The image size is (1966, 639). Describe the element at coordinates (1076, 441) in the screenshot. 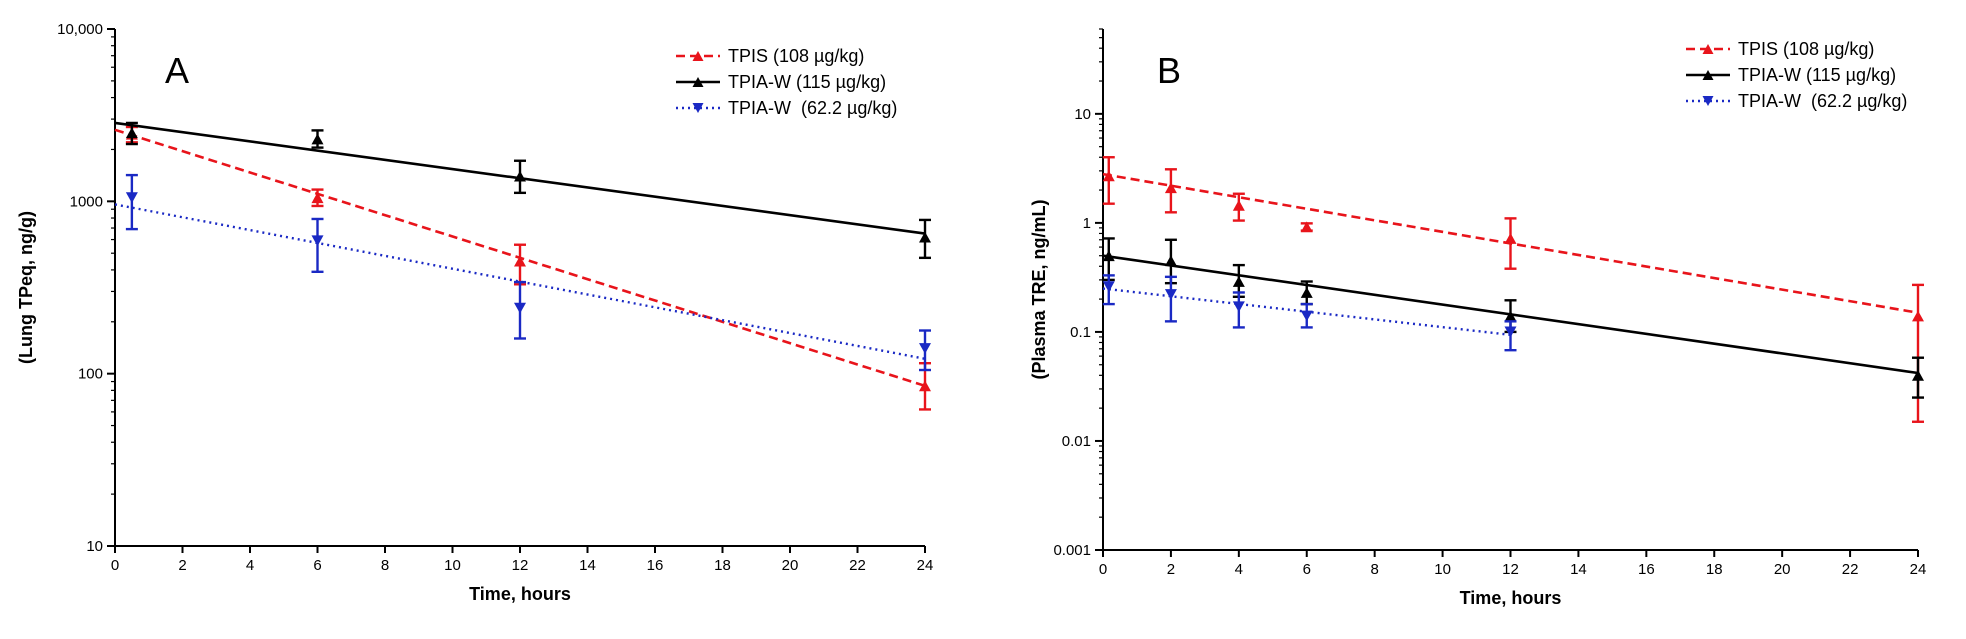

I see `y-tick-label: 0.01` at that location.